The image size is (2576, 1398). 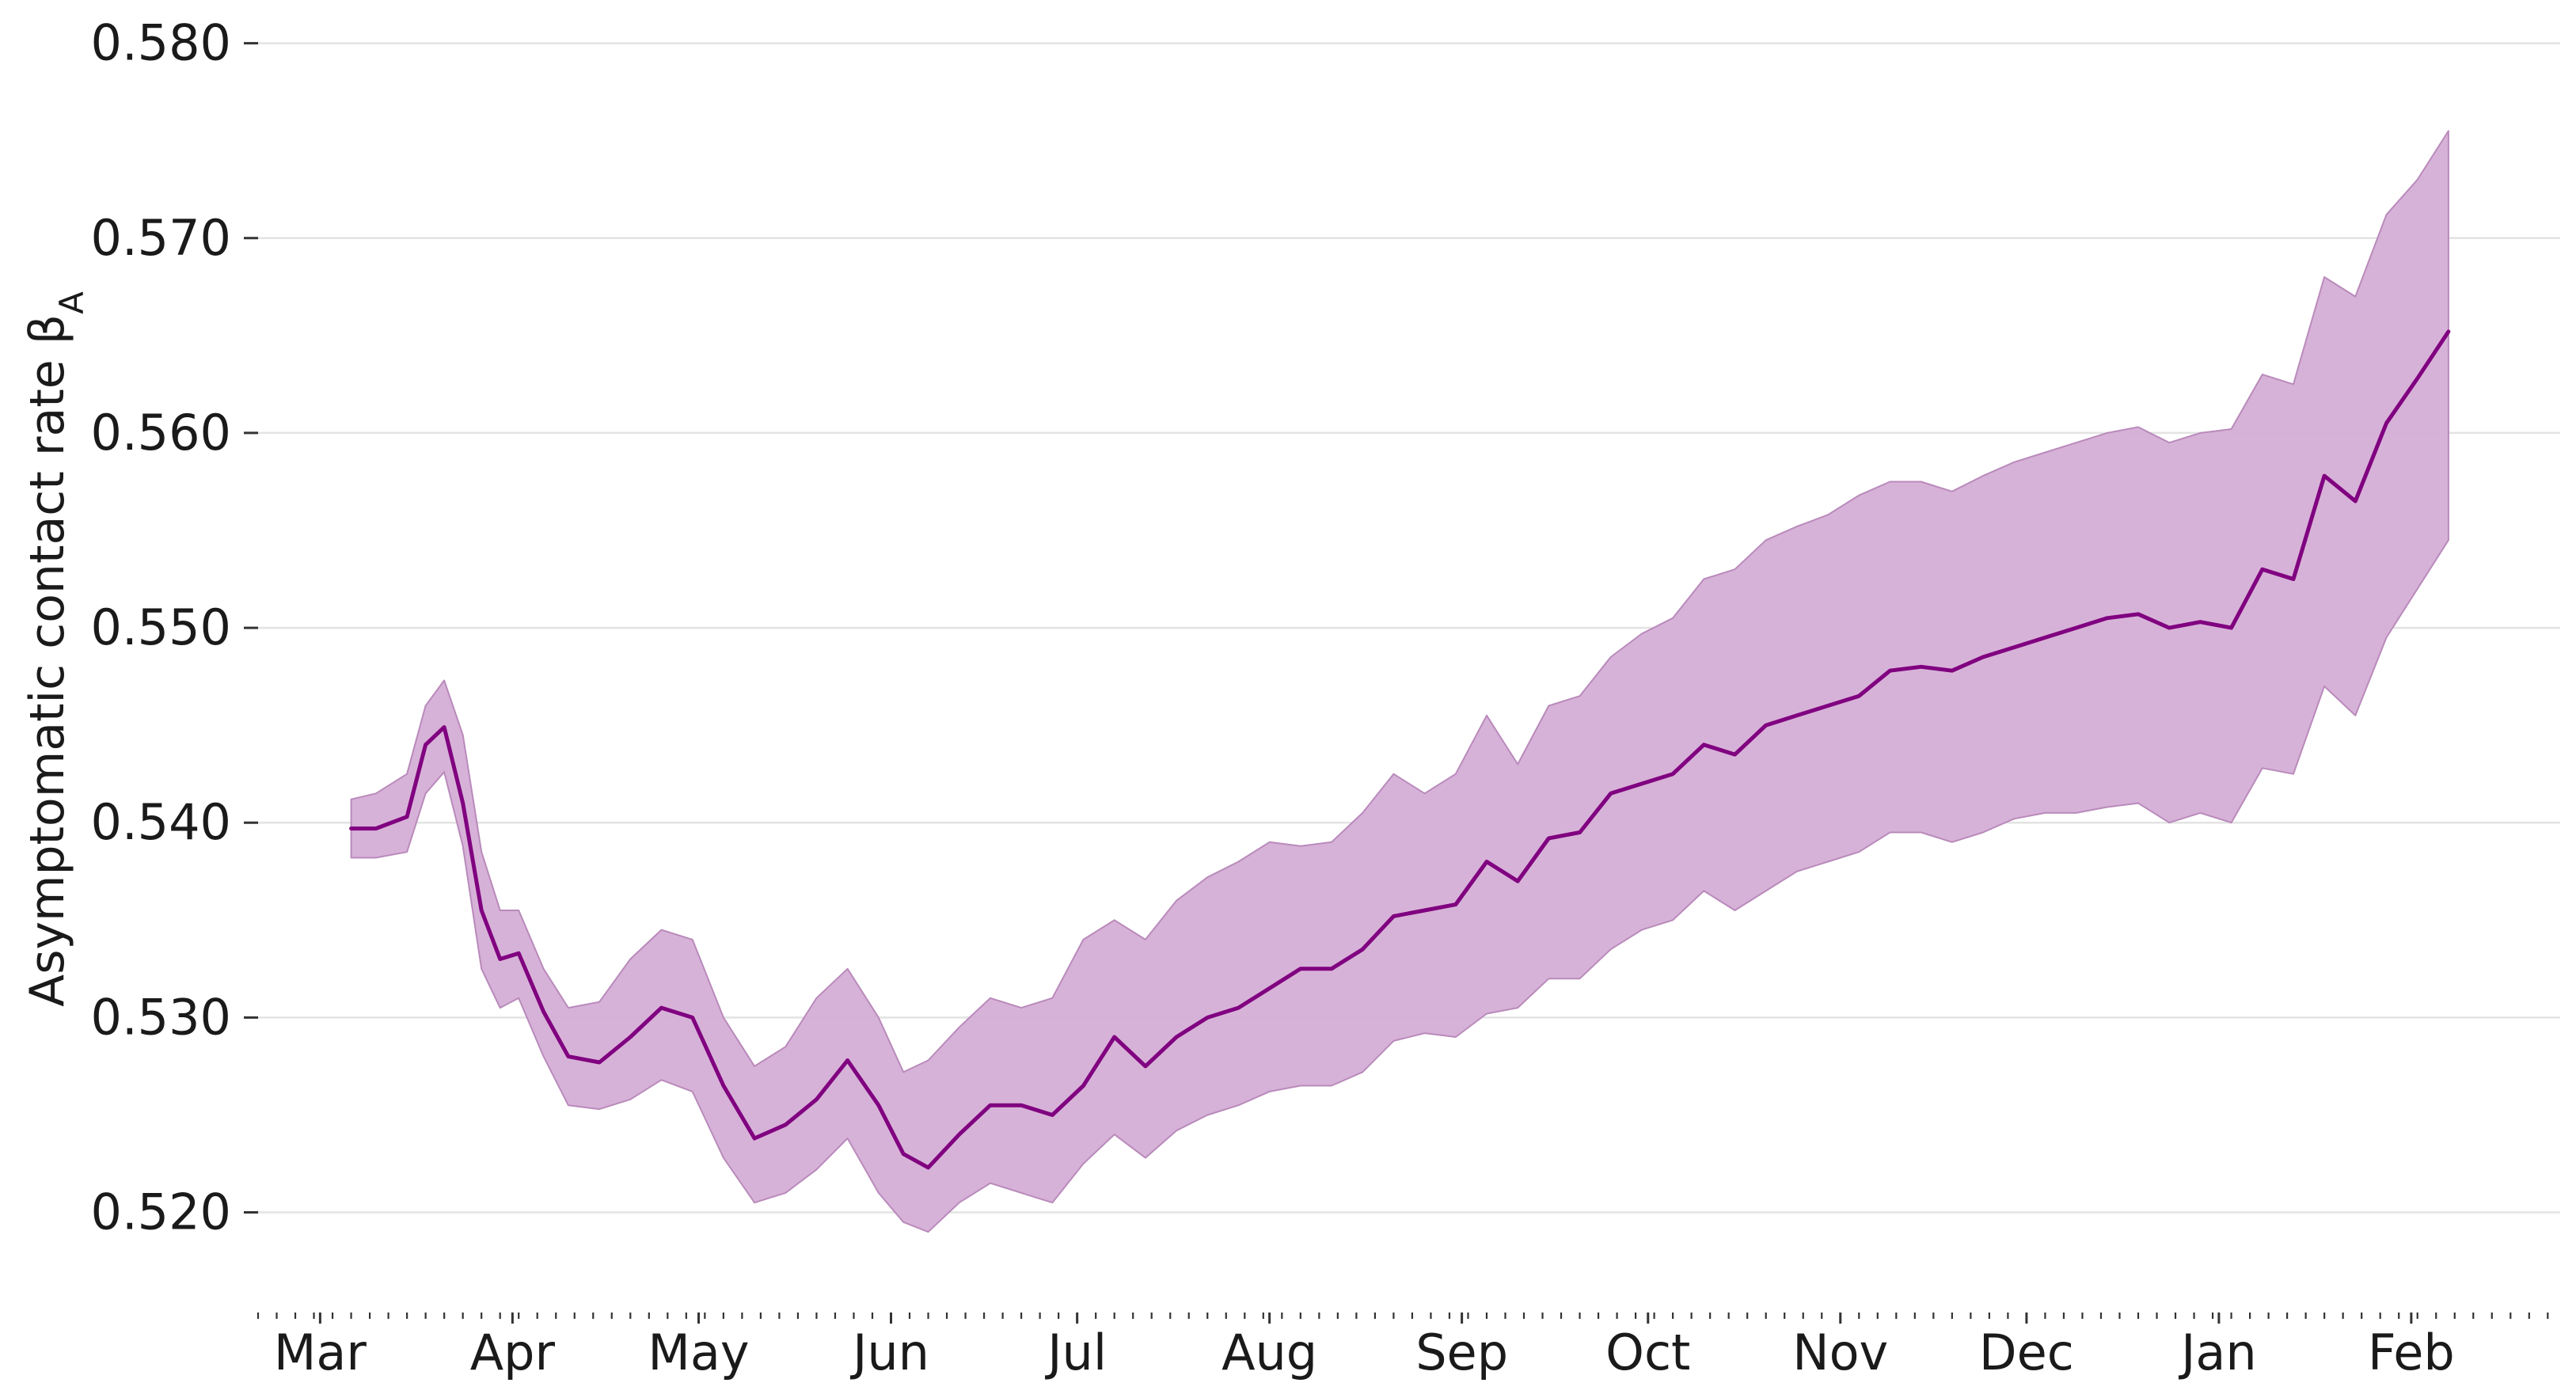 I want to click on y-tick-label: 0.530, so click(x=161, y=1017).